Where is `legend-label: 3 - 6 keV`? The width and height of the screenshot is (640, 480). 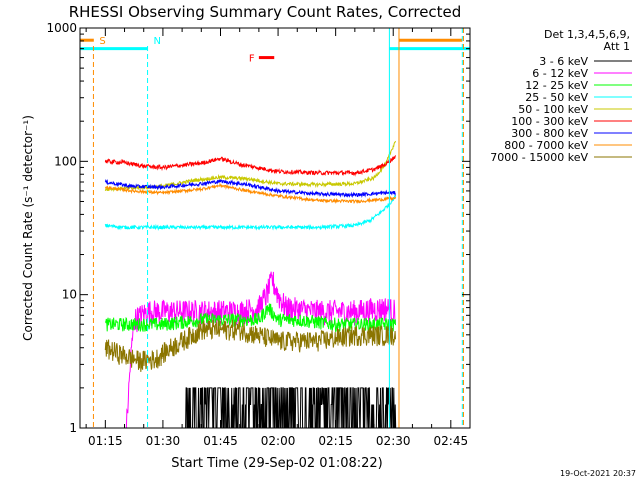
legend-label: 3 - 6 keV is located at coordinates (563, 61).